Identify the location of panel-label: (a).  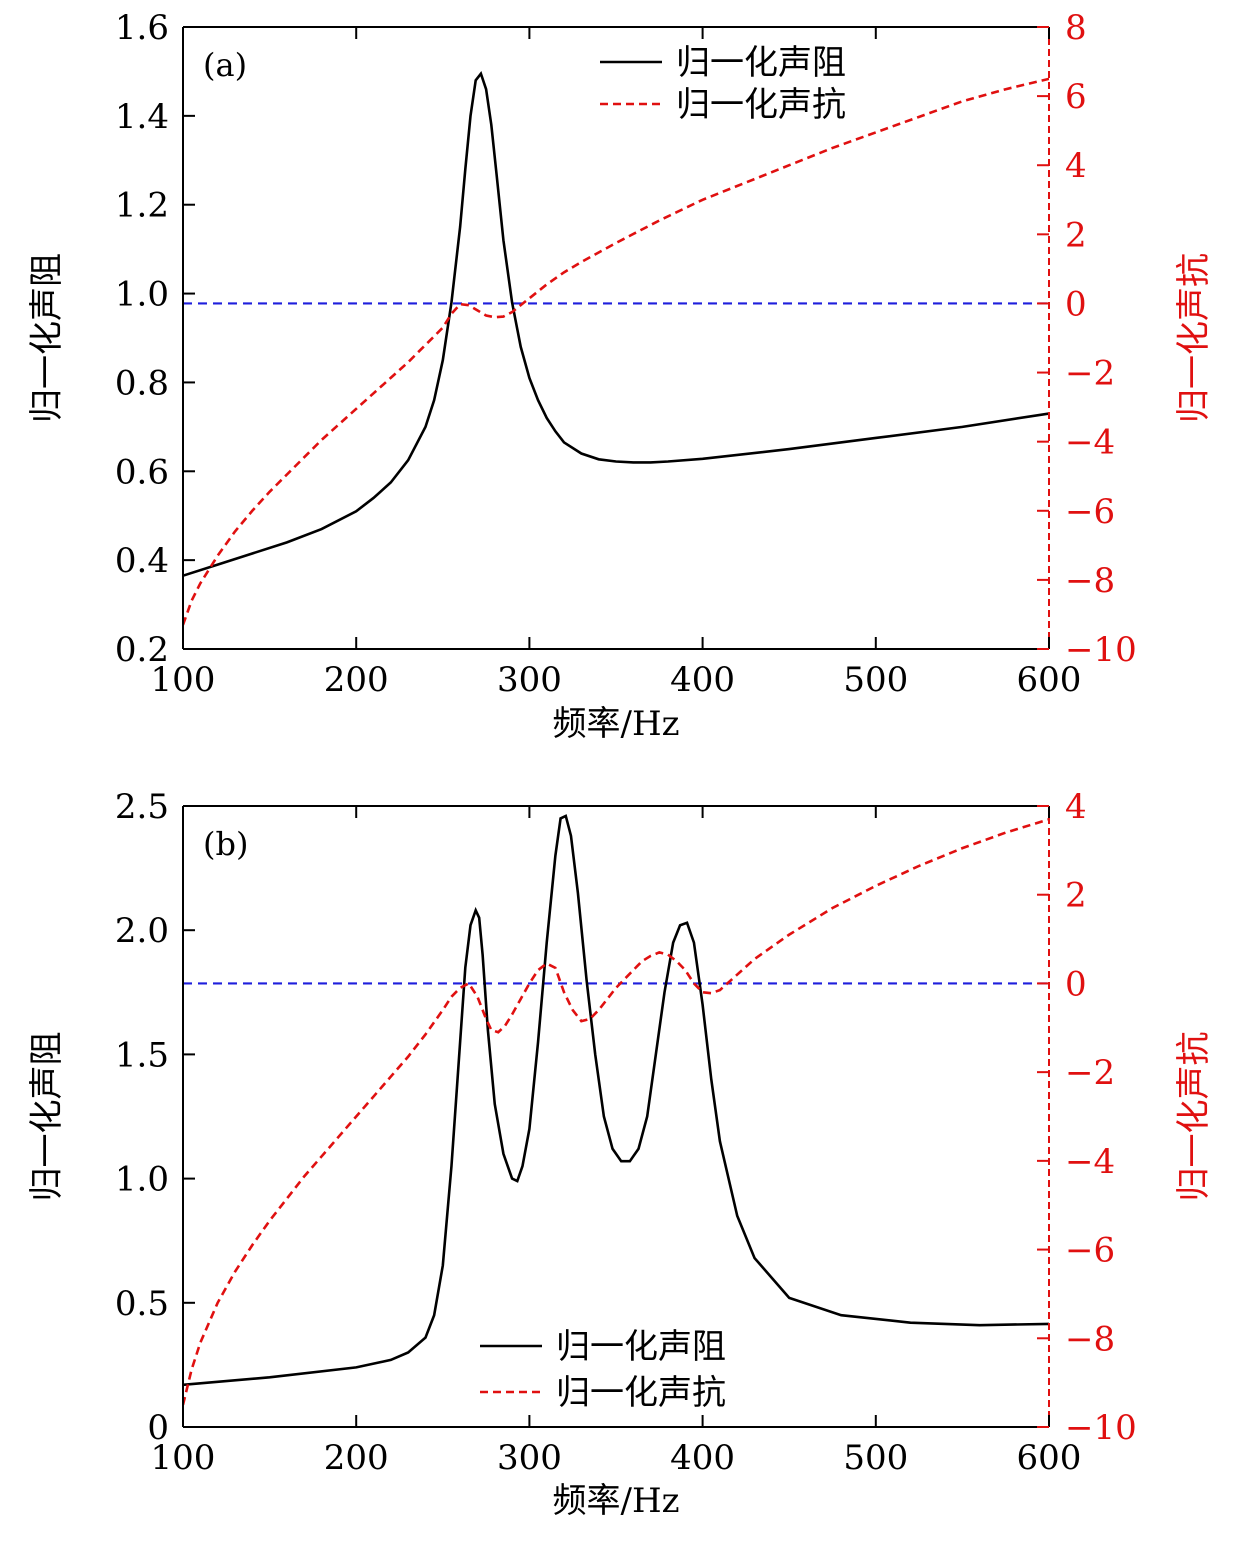
(225, 65).